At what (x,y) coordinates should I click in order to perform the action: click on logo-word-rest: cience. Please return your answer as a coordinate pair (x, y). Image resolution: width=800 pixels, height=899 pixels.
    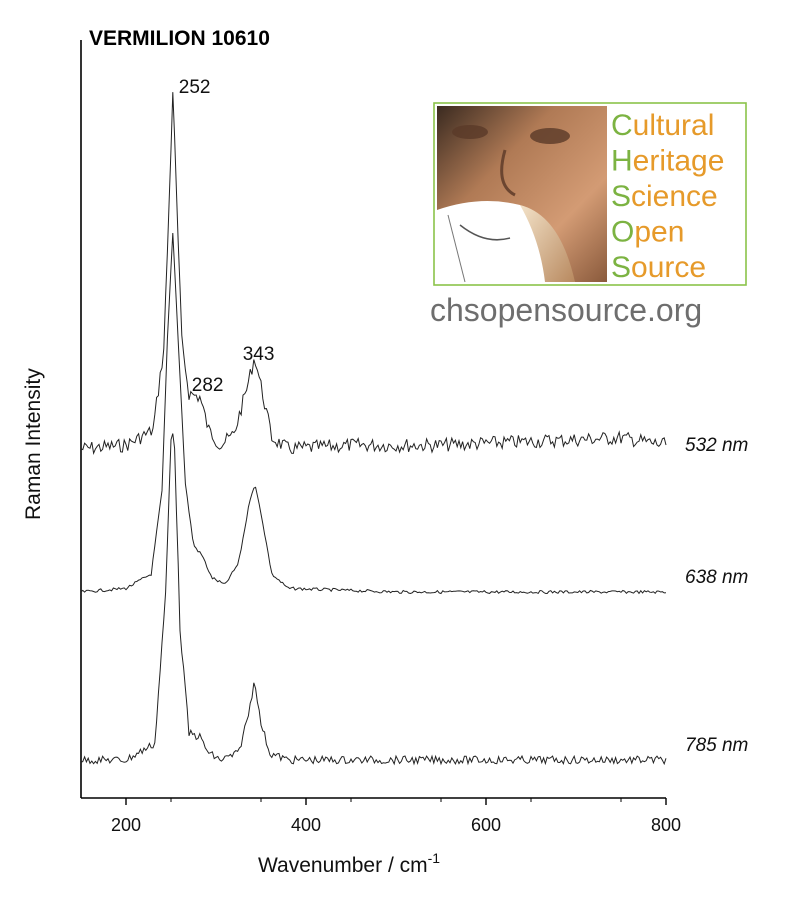
    Looking at the image, I should click on (674, 196).